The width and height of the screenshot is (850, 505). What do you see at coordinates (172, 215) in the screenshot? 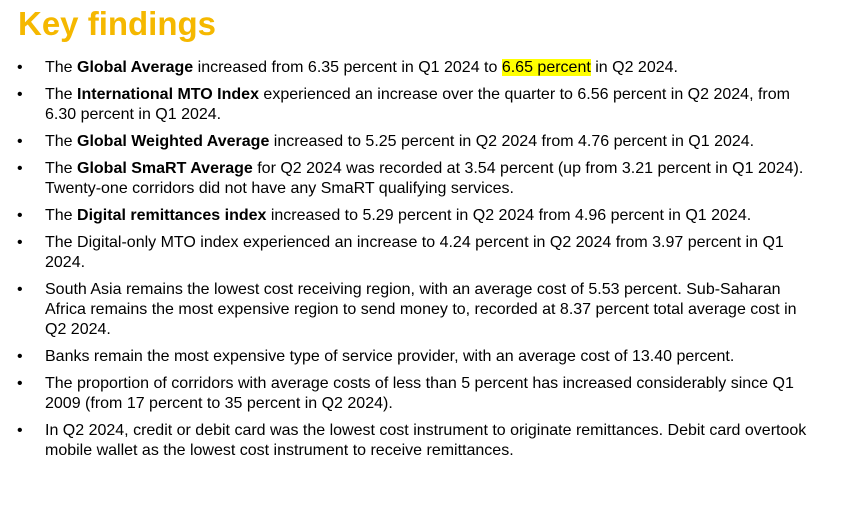
I see `bold-term: Digital remittances index` at bounding box center [172, 215].